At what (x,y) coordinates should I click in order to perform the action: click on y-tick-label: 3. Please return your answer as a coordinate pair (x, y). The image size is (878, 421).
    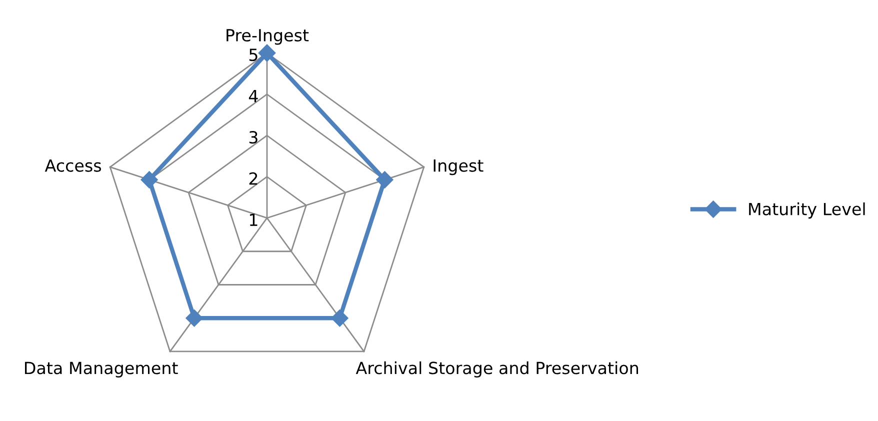
    Looking at the image, I should click on (253, 137).